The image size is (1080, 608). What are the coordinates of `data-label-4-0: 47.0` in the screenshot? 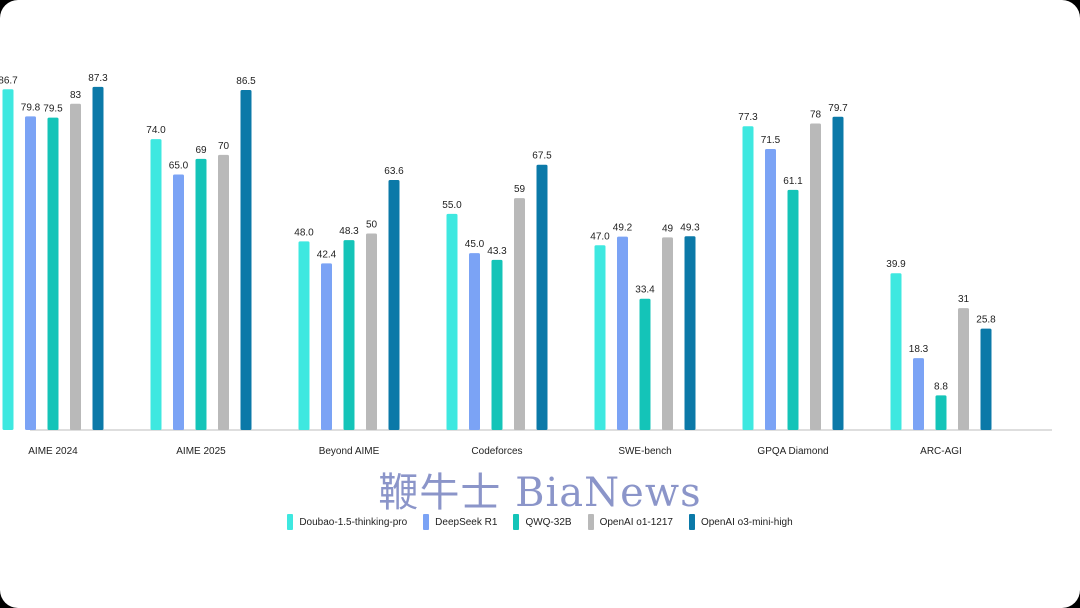 It's located at (600, 236).